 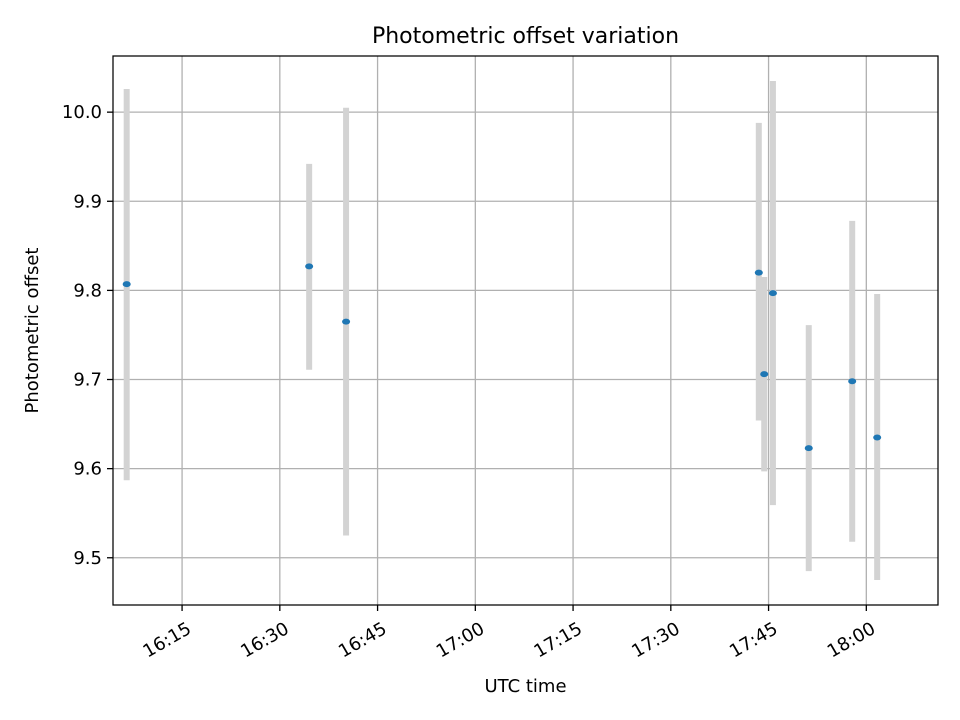 I want to click on x-tick-label: 17:15, so click(x=558, y=640).